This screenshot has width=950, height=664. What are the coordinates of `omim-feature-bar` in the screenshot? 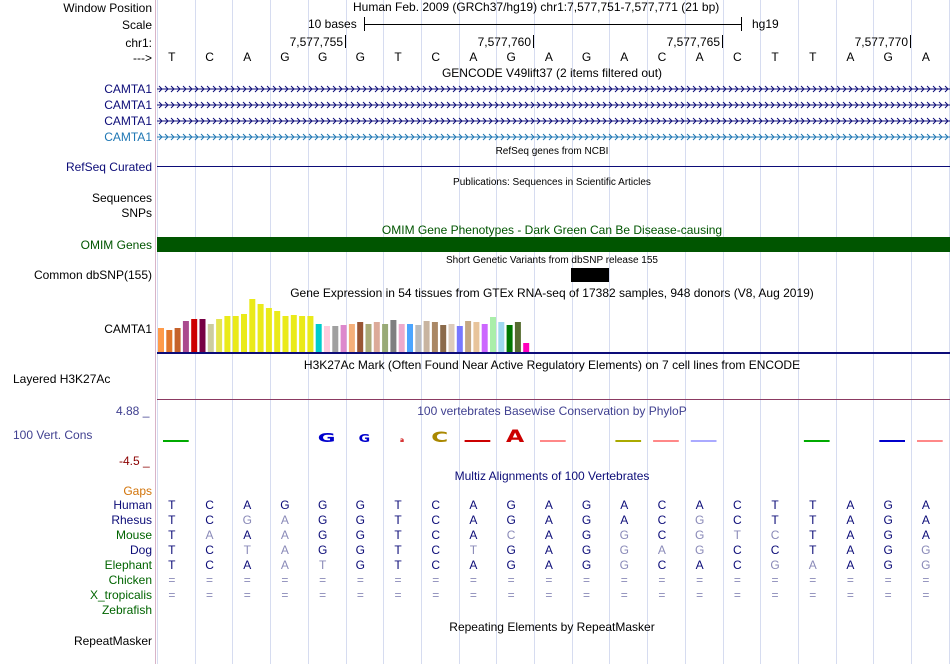 It's located at (553, 244).